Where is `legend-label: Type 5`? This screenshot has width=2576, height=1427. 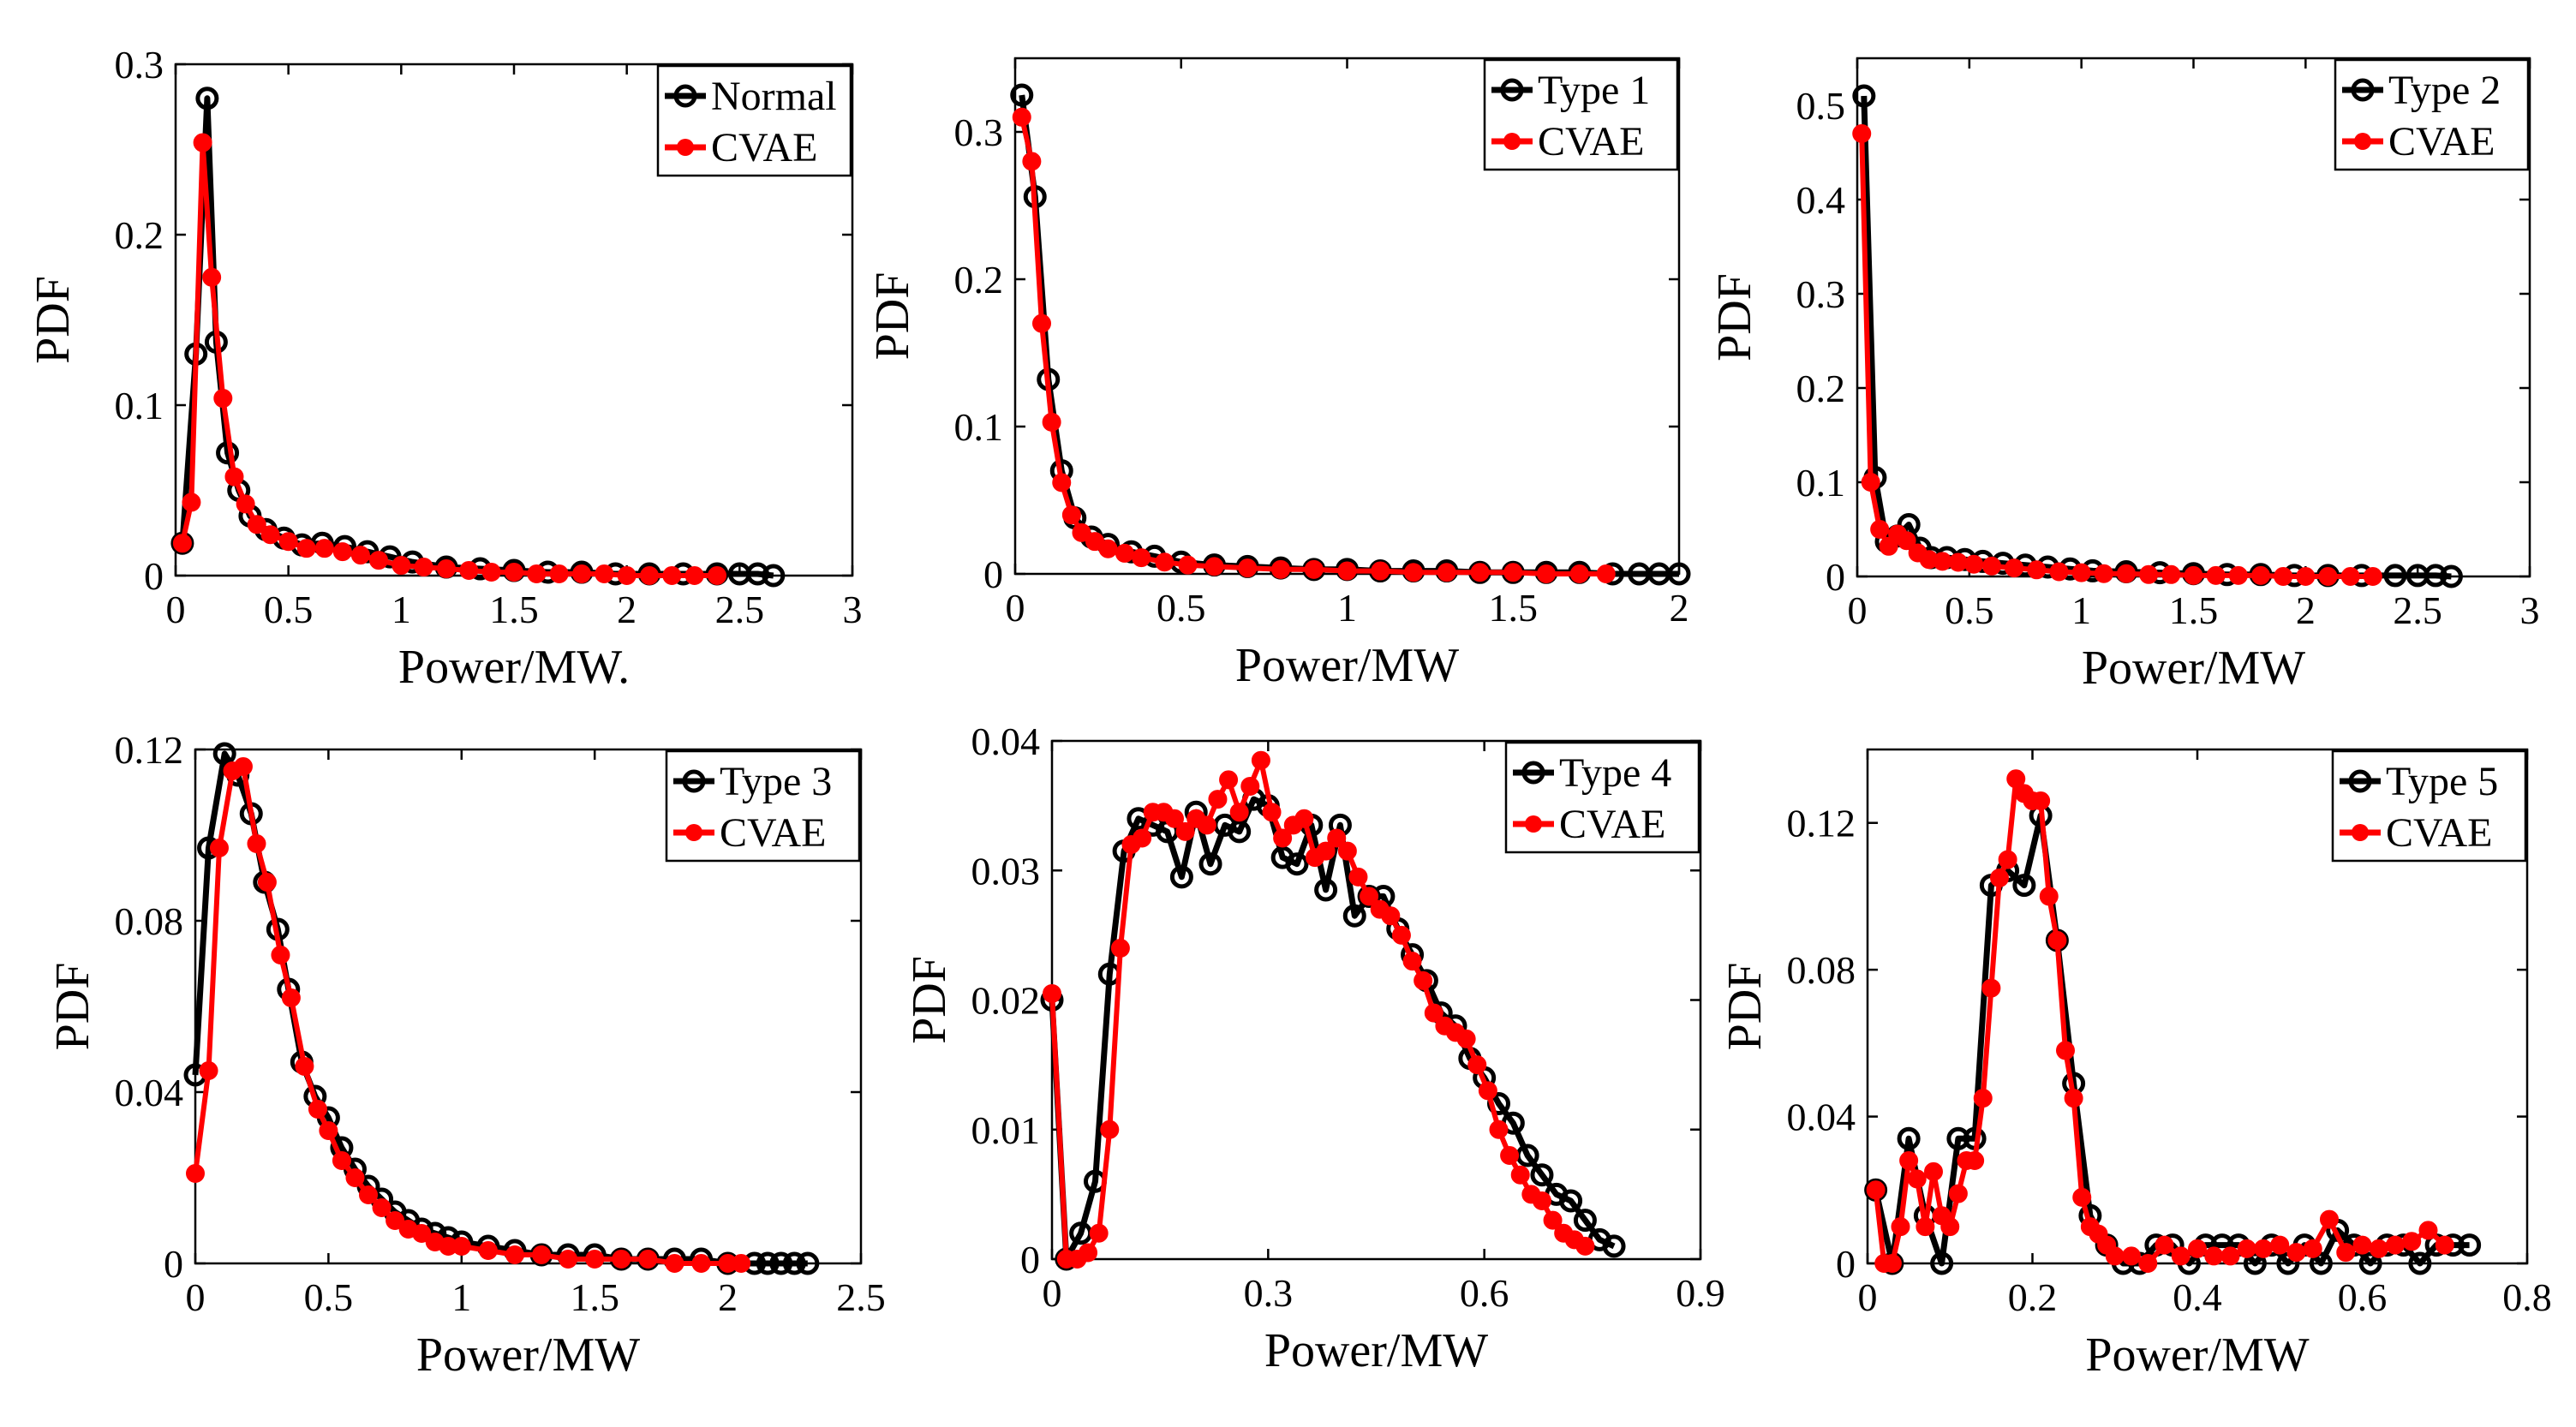
legend-label: Type 5 is located at coordinates (2442, 782).